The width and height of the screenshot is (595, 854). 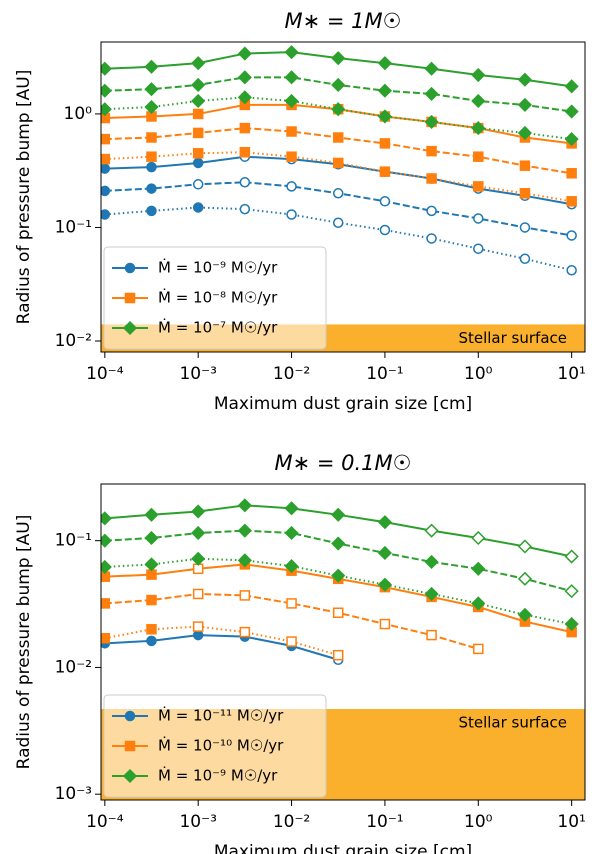 I want to click on x-axis-label: Maximum dust grain size [cm], so click(x=343, y=404).